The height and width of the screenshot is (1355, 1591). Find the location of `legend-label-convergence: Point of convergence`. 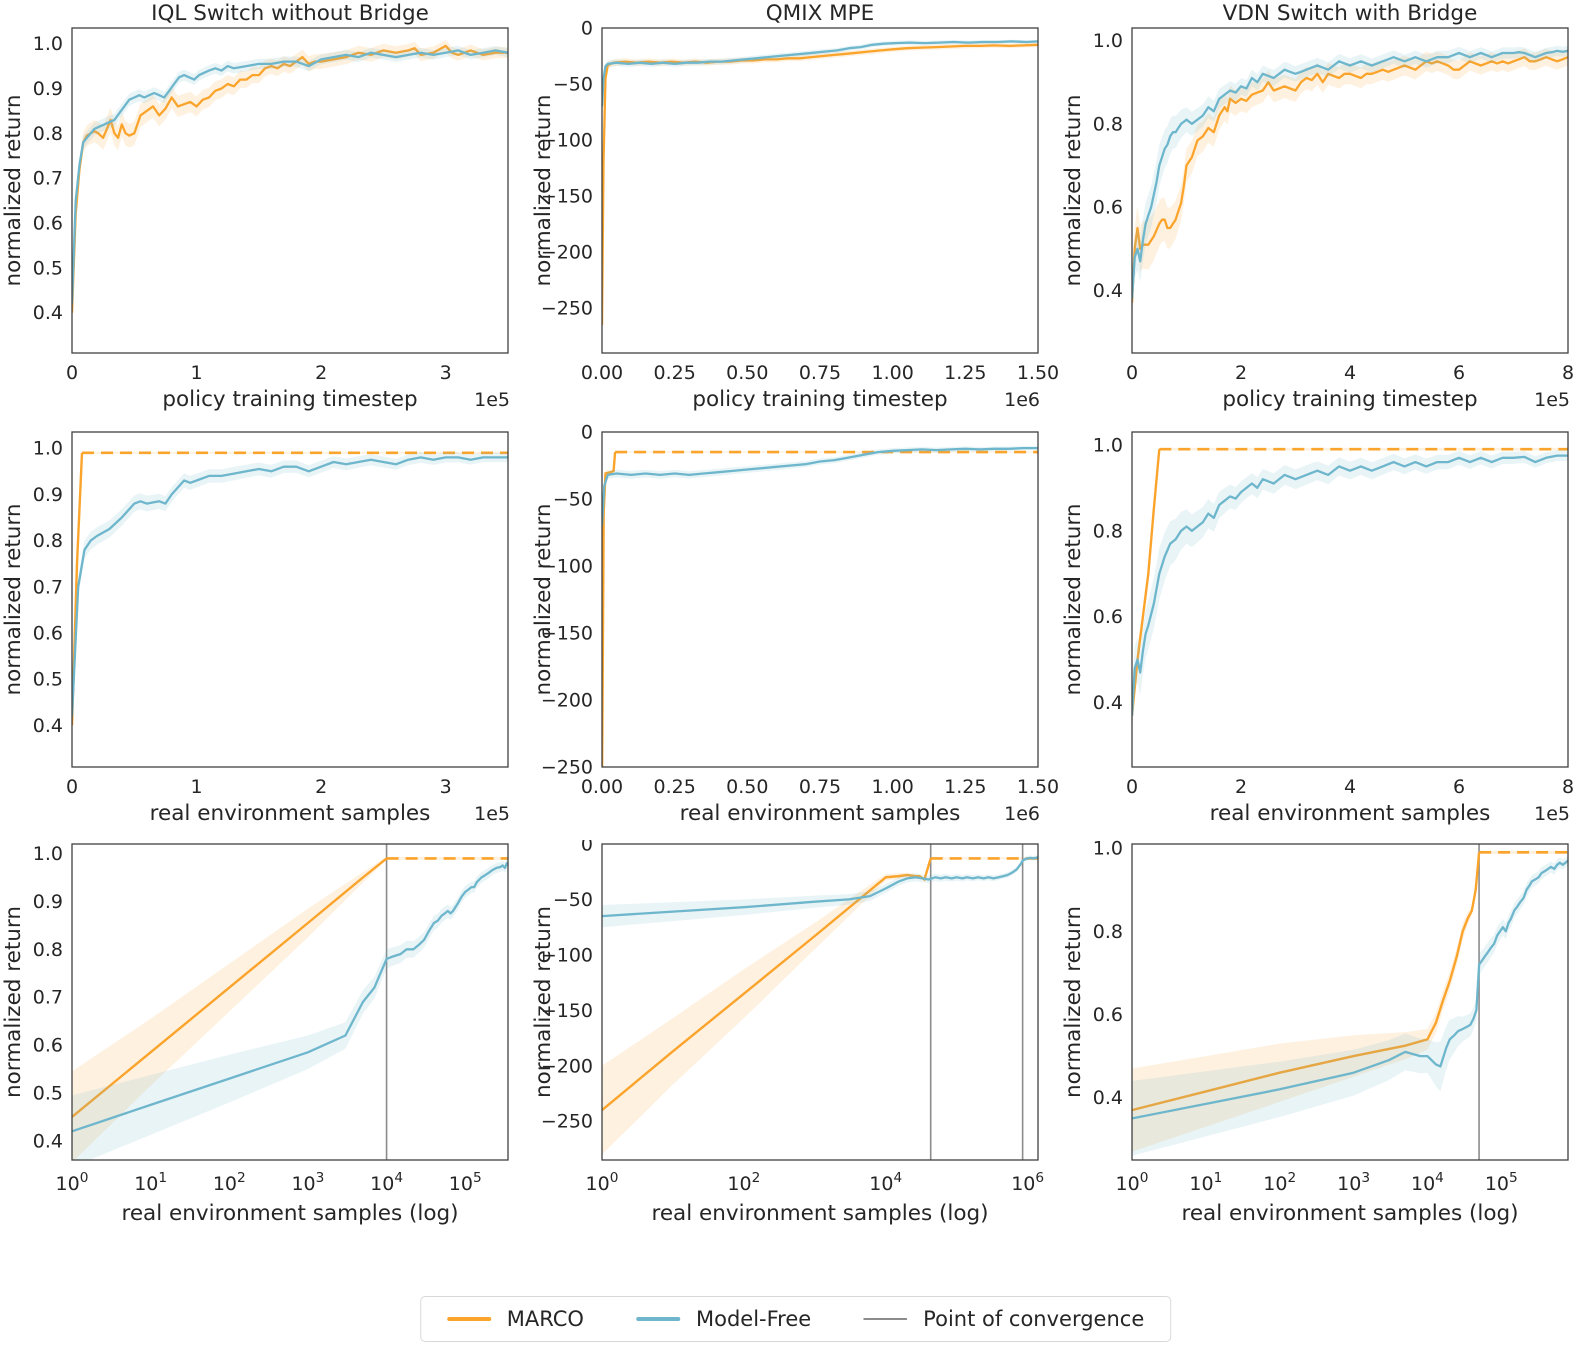

legend-label-convergence: Point of convergence is located at coordinates (1034, 1319).